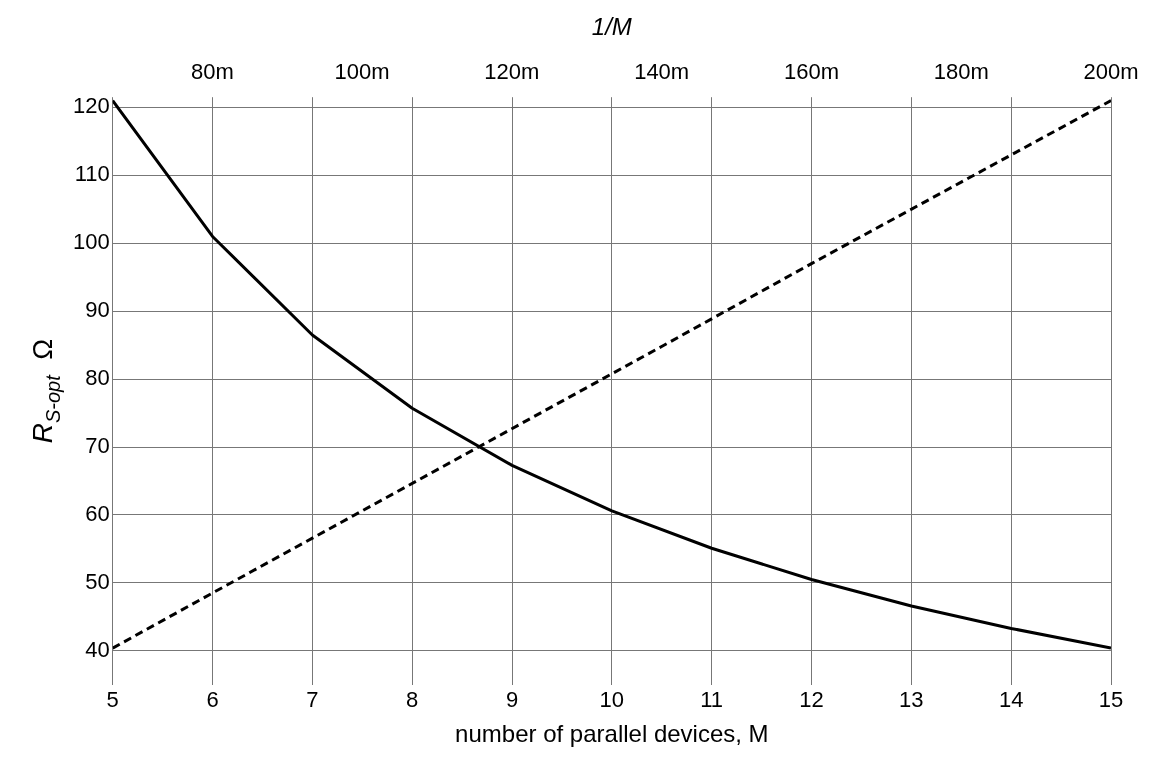 This screenshot has width=1151, height=764. Describe the element at coordinates (961, 72) in the screenshot. I see `x2-tick-label: 180m` at that location.